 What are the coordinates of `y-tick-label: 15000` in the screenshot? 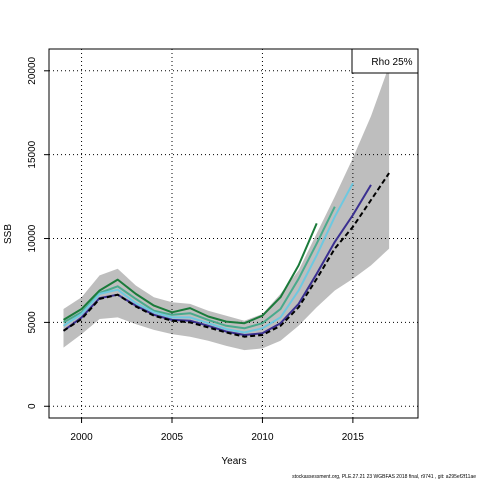 It's located at (32, 154).